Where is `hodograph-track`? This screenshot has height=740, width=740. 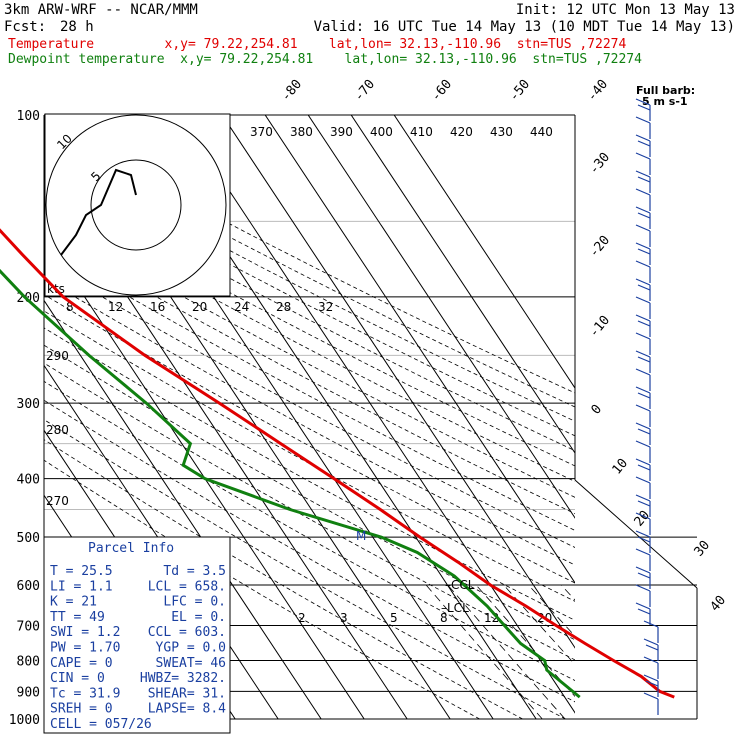 hodograph-track is located at coordinates (98, 212).